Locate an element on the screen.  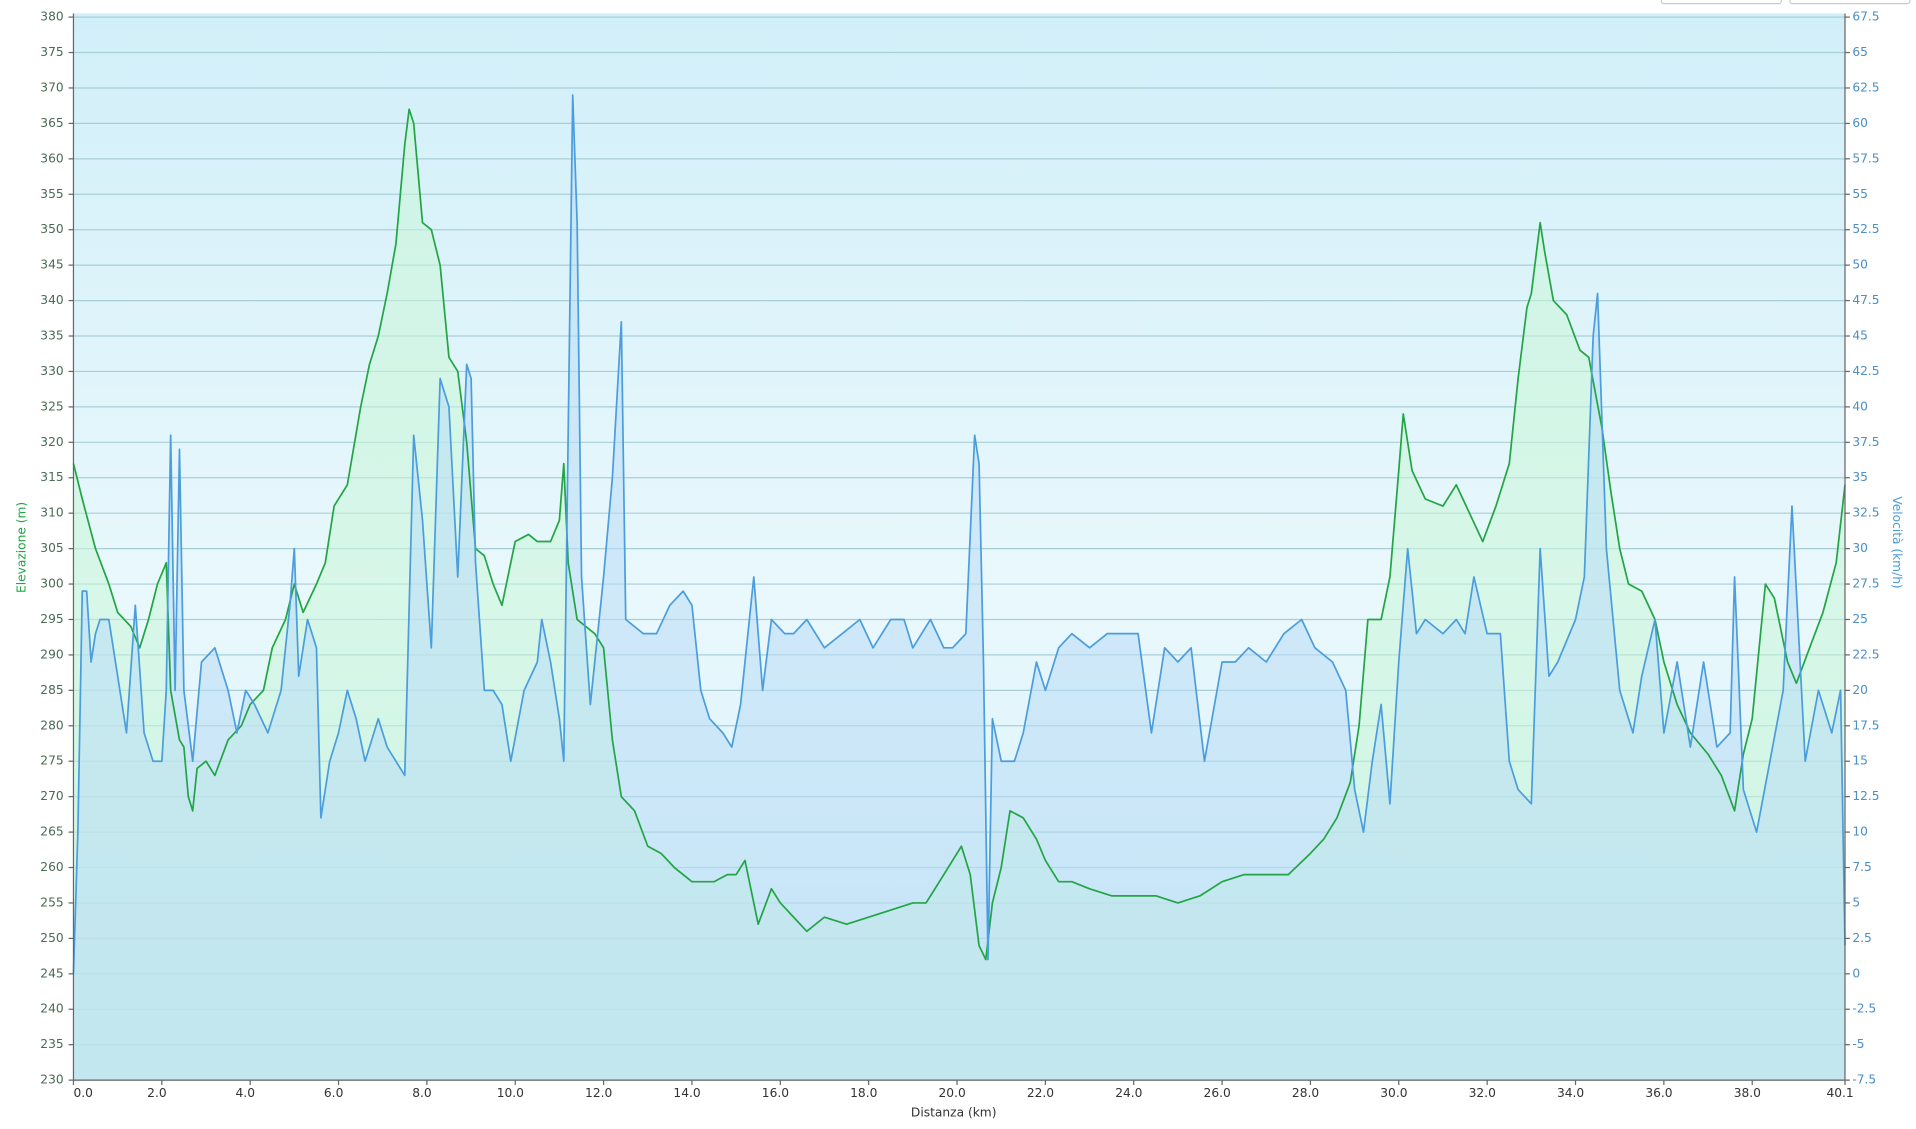
y-tick-label: 260 is located at coordinates (51, 867).